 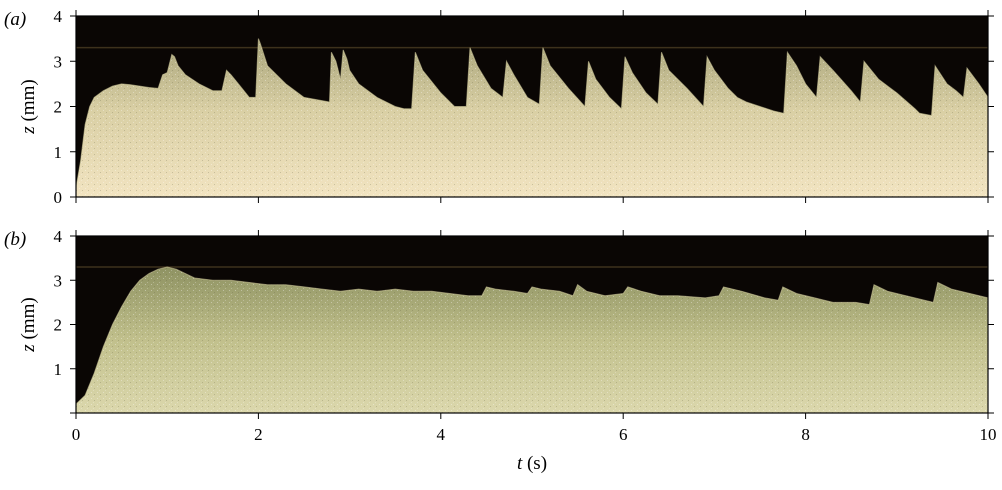 What do you see at coordinates (623, 434) in the screenshot?
I see `x-tick-label: 6` at bounding box center [623, 434].